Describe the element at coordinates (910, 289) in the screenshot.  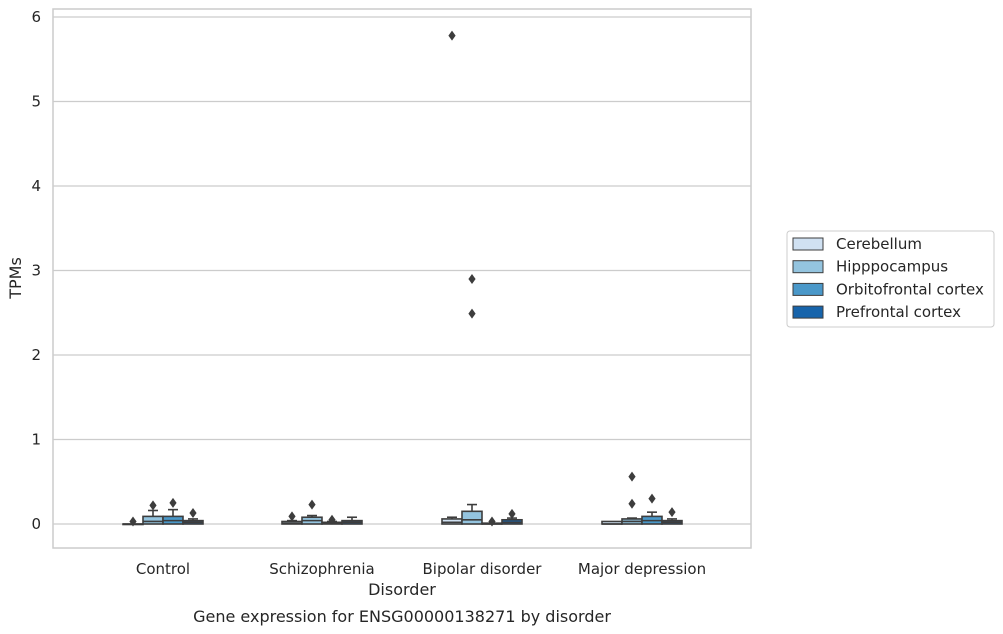
I see `legend-label: Orbitofrontal cortex` at that location.